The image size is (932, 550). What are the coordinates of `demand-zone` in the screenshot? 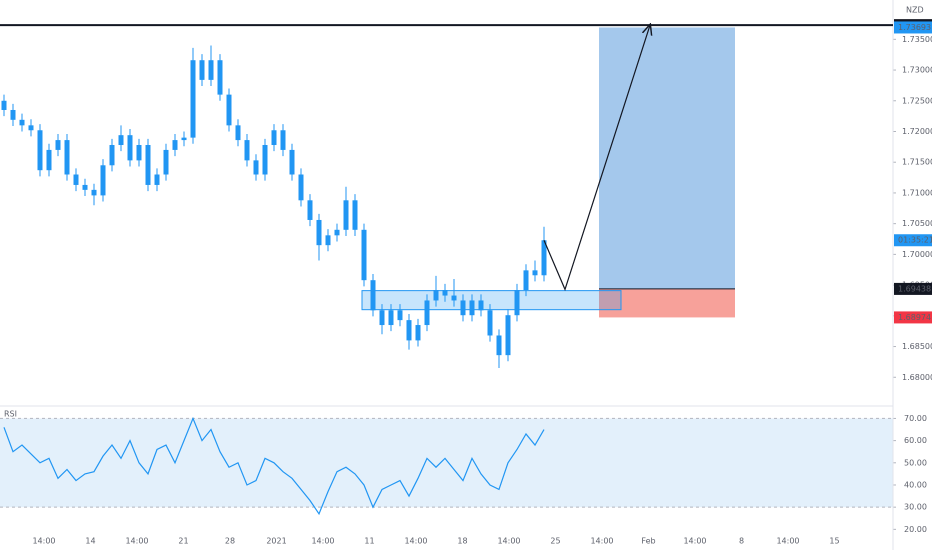 It's located at (491, 300).